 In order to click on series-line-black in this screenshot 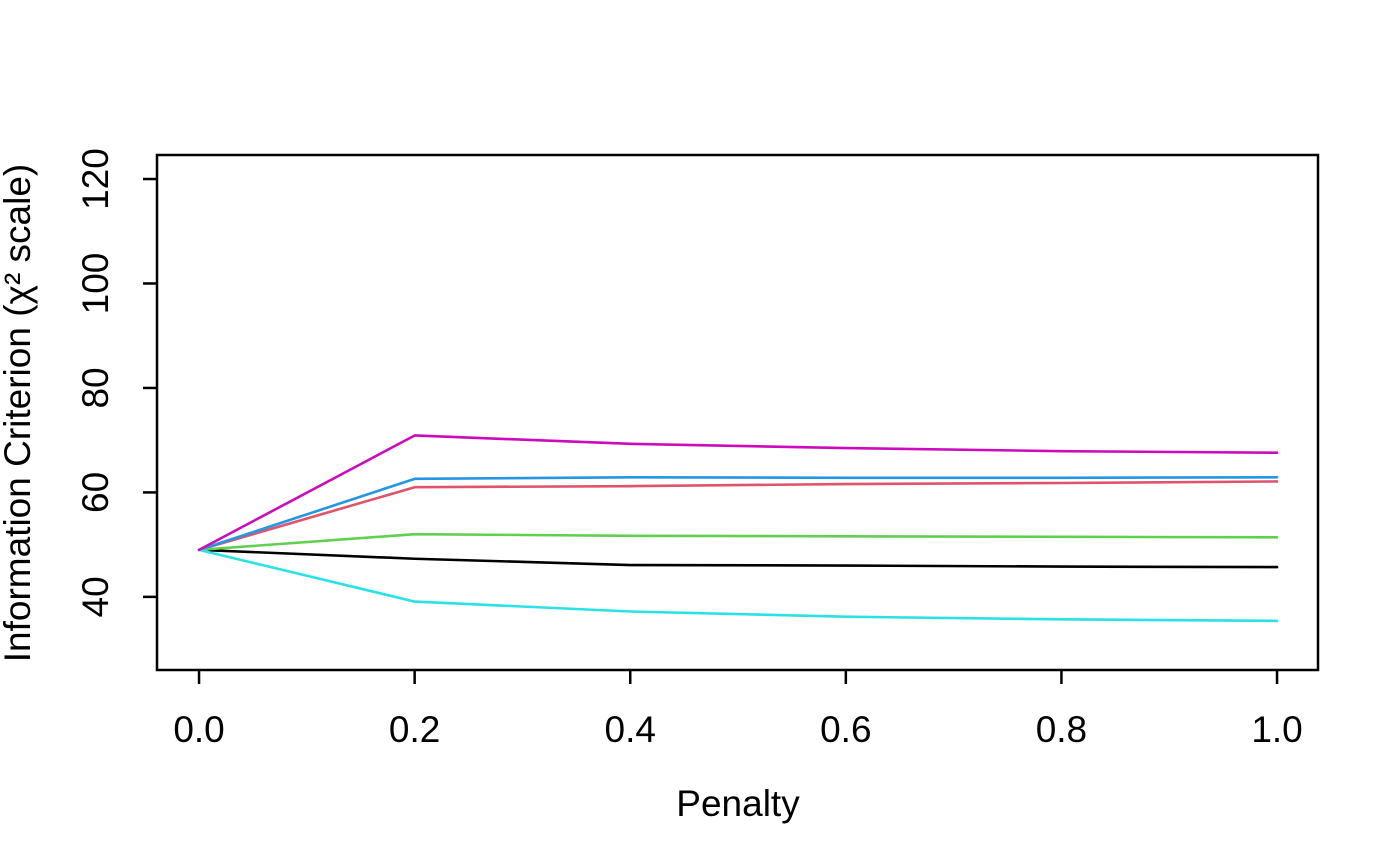, I will do `click(738, 558)`.